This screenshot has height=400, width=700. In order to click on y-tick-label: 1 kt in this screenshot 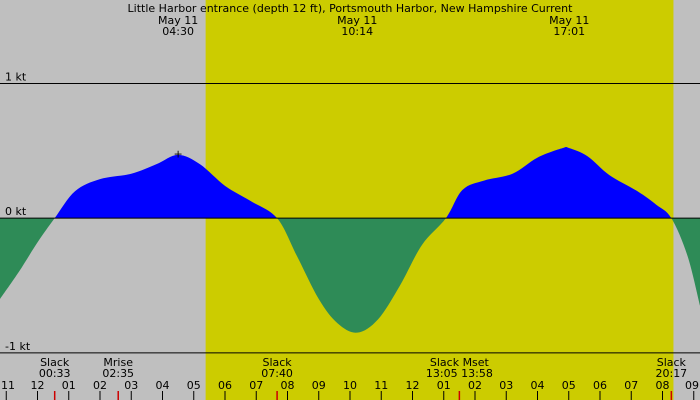, I will do `click(16, 77)`.